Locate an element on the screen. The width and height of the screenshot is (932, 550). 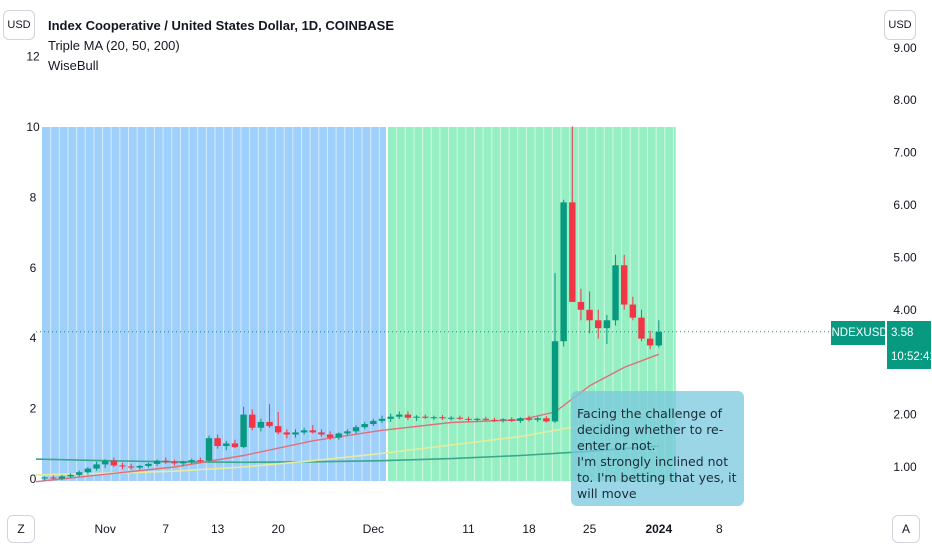
right-axis-tick-label: 4.00 is located at coordinates (905, 310).